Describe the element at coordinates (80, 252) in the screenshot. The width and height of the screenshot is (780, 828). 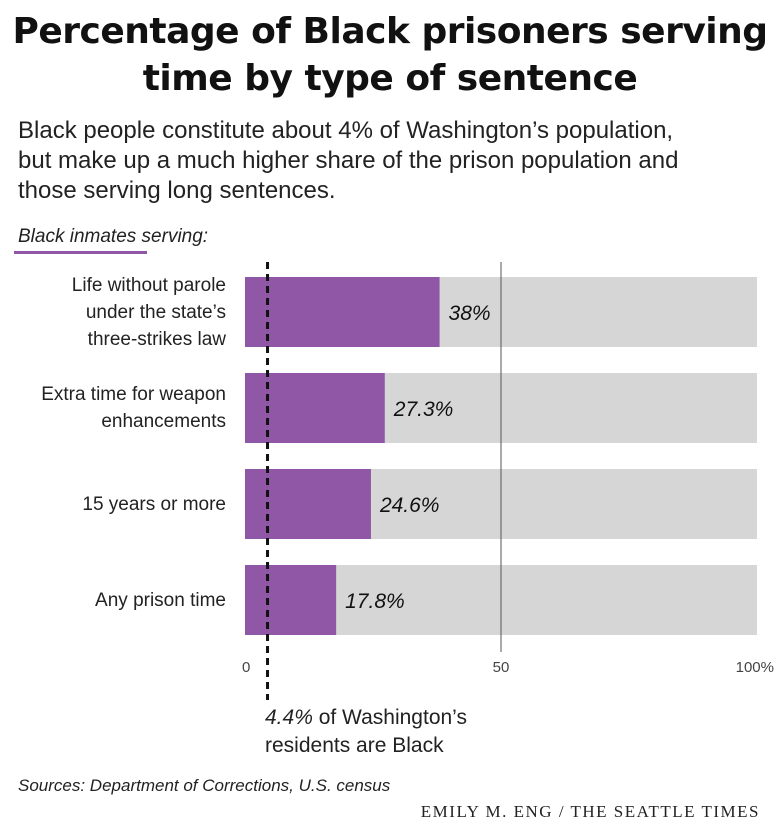
I see `group-label-underline` at that location.